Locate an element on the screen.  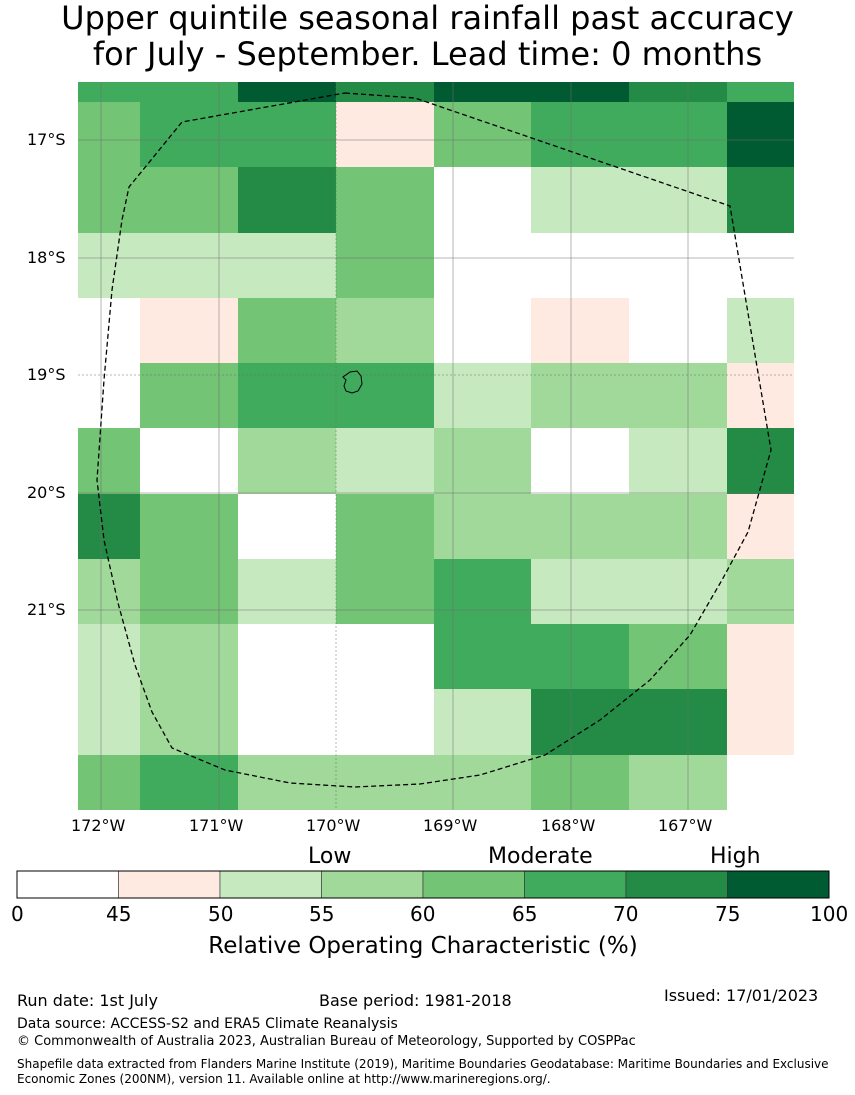
lon-label-169w: 169°W is located at coordinates (450, 825).